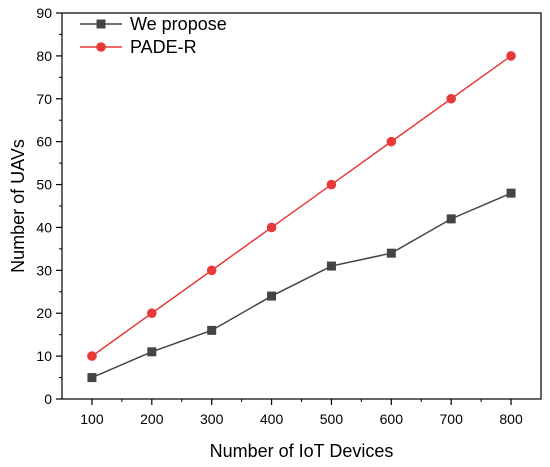 Image resolution: width=550 pixels, height=467 pixels. What do you see at coordinates (44, 99) in the screenshot?
I see `y-tick-label: 70` at bounding box center [44, 99].